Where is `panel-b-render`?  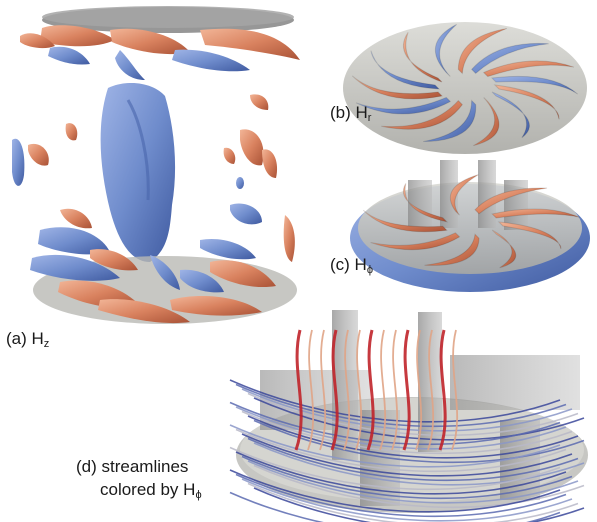
panel-b-render is located at coordinates (465, 88).